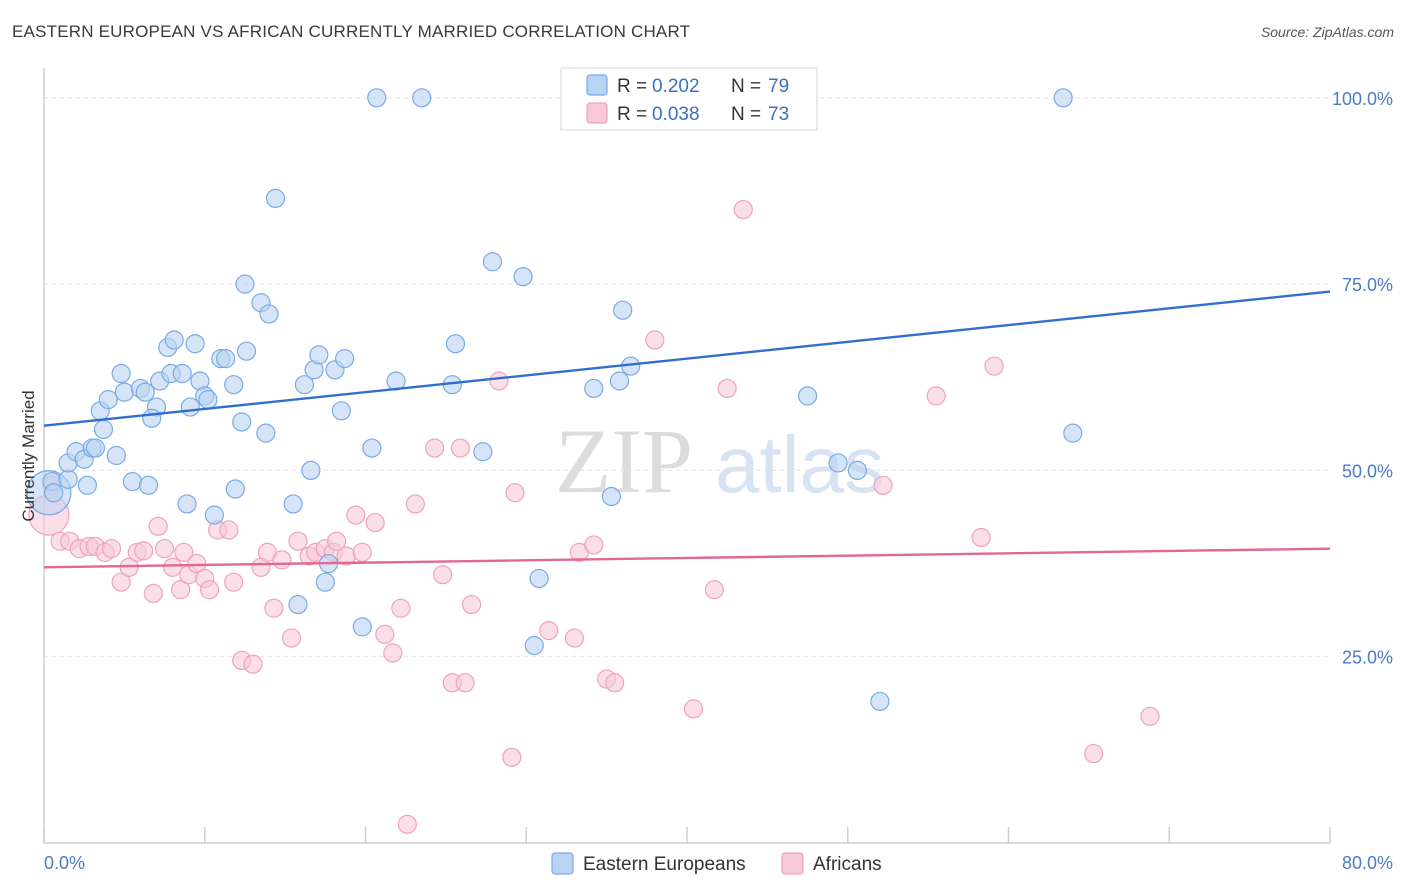 Image resolution: width=1406 pixels, height=892 pixels. Describe the element at coordinates (1367, 658) in the screenshot. I see `y-tick-label: 25.0%` at that location.